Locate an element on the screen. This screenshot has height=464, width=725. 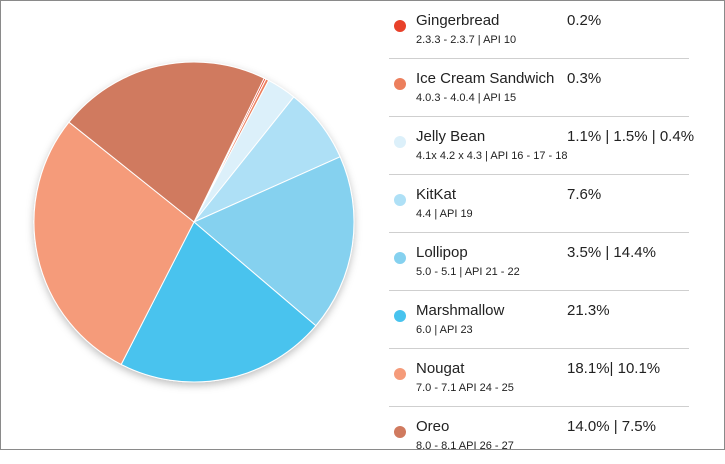
legend-value: 21.3% is located at coordinates (588, 310).